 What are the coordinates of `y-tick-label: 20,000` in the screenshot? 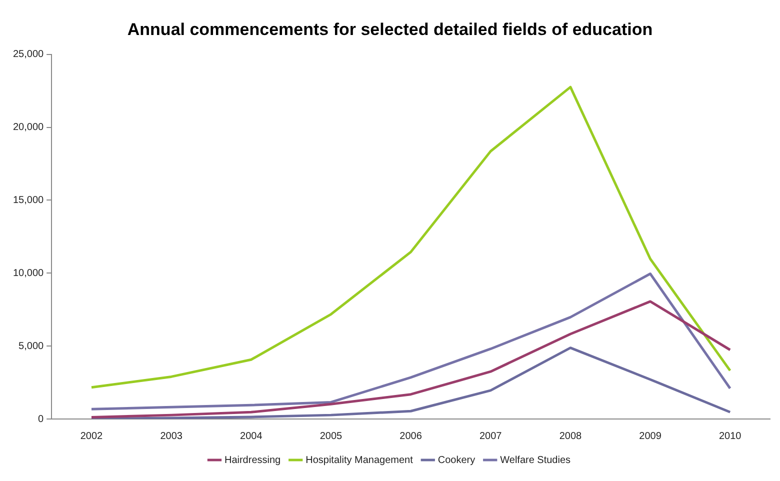 It's located at (28, 128).